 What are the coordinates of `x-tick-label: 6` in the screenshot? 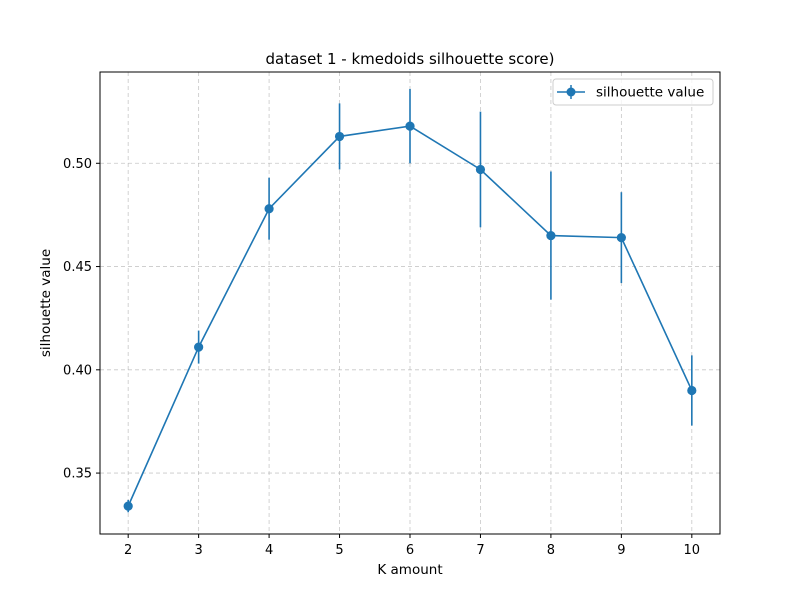 It's located at (410, 550).